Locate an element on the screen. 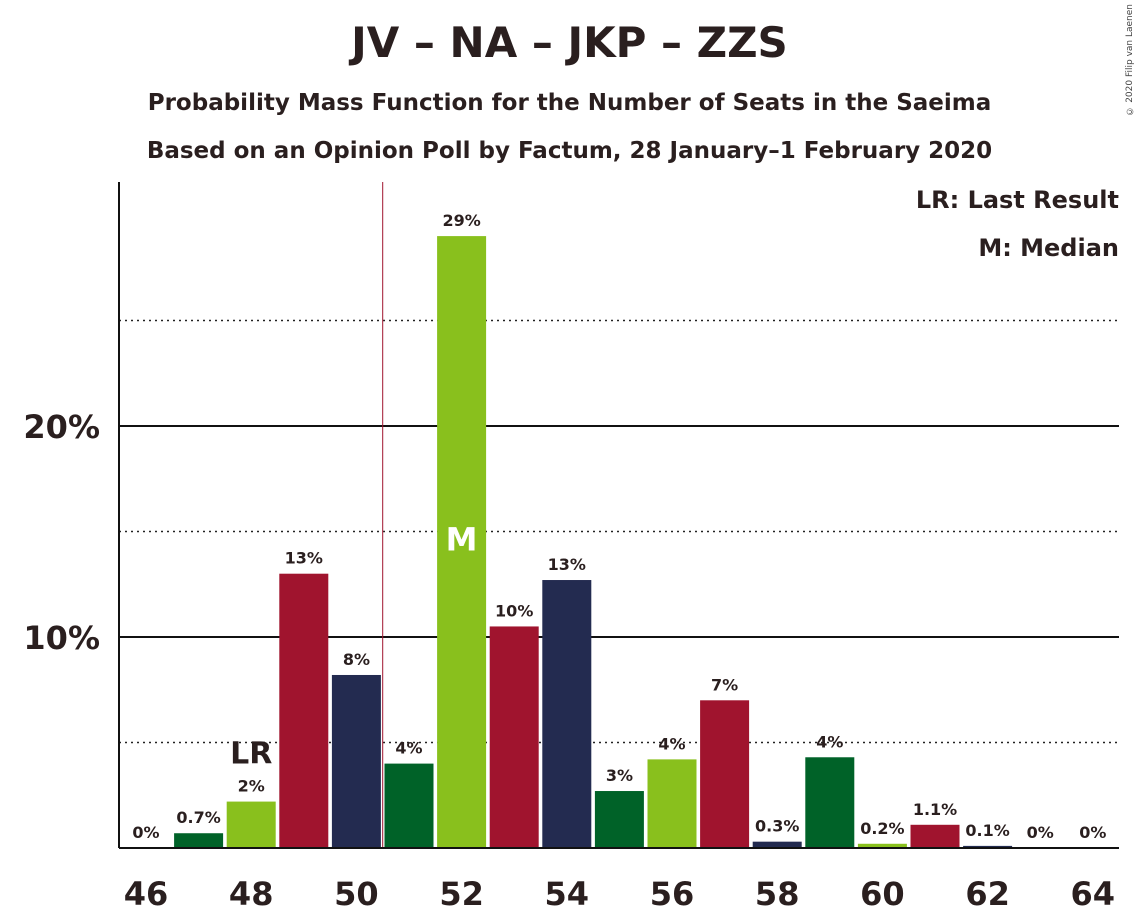  data-label-54: 13% is located at coordinates (567, 564).